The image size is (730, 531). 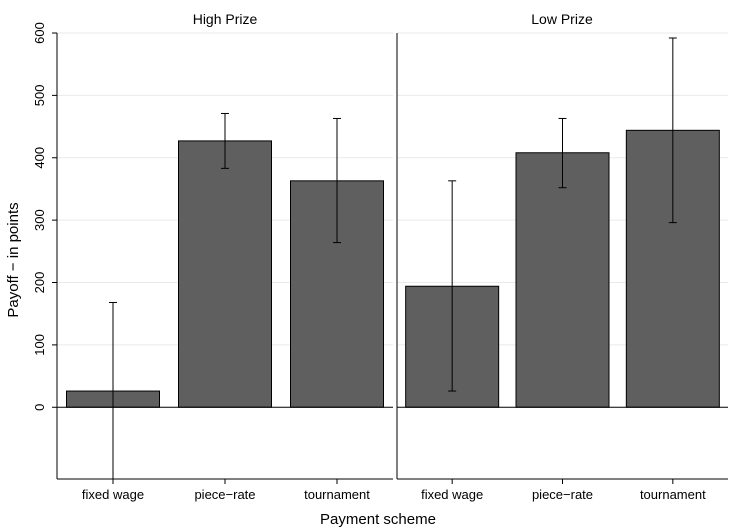 I want to click on y-tick-label-400: 400, so click(x=39, y=158).